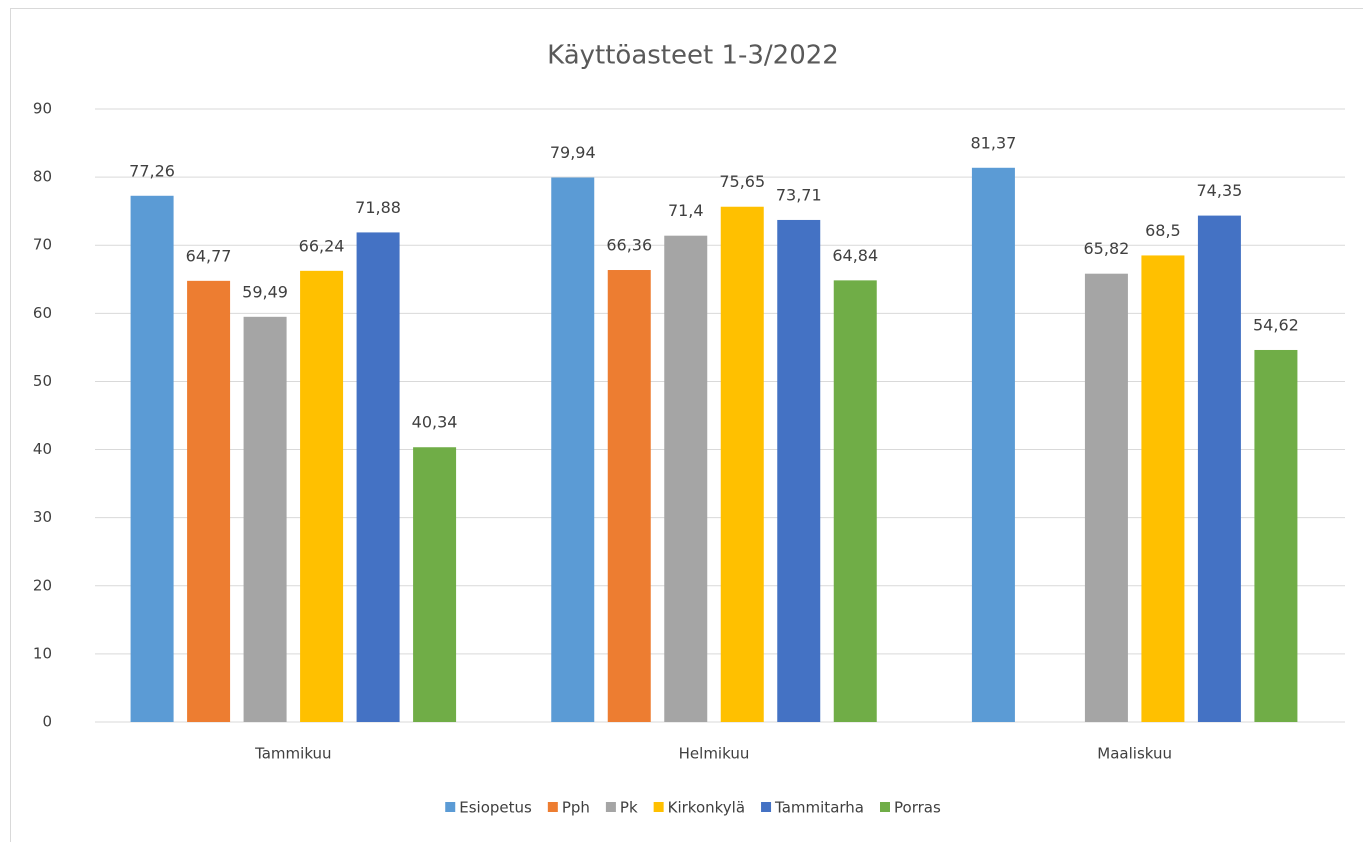  Describe the element at coordinates (42, 109) in the screenshot. I see `y-tick-label: 90` at that location.